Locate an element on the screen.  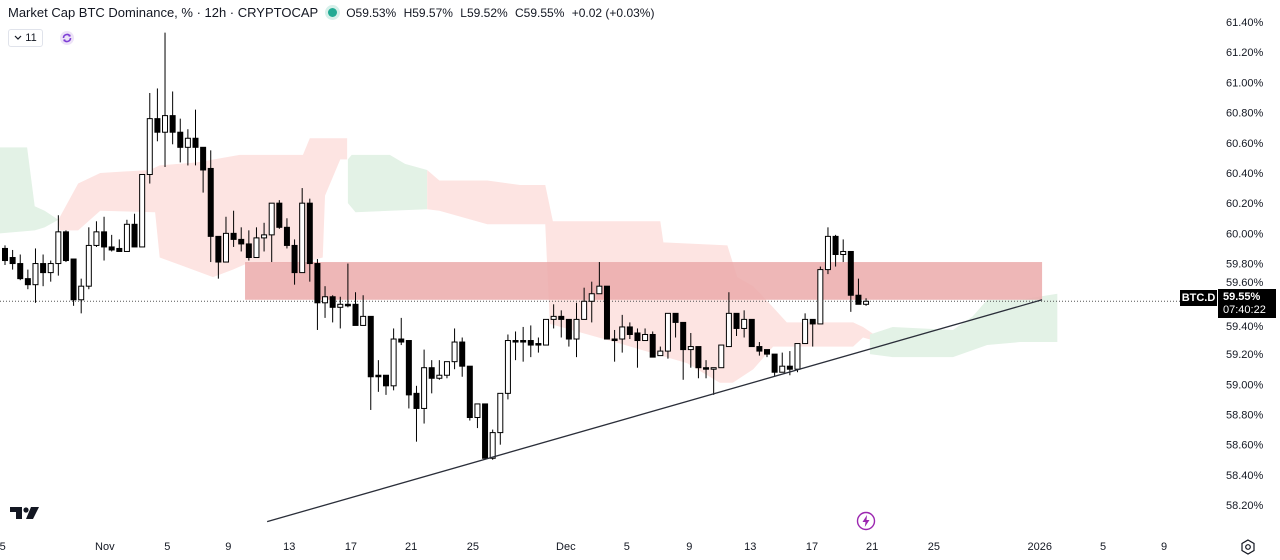
lightning-icon is located at coordinates (866, 521).